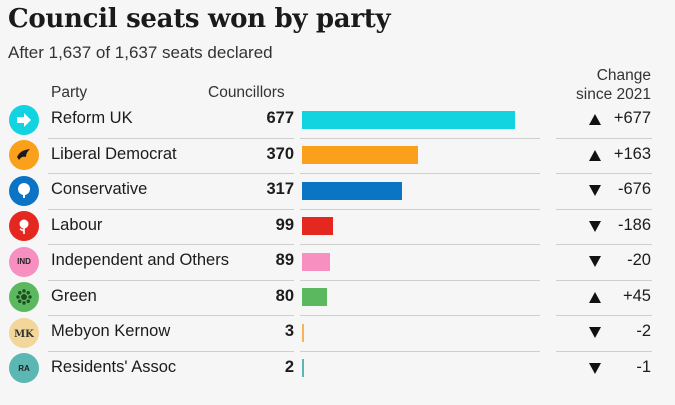 This screenshot has height=405, width=675. Describe the element at coordinates (246, 92) in the screenshot. I see `column-header-councillors: Councillors` at that location.